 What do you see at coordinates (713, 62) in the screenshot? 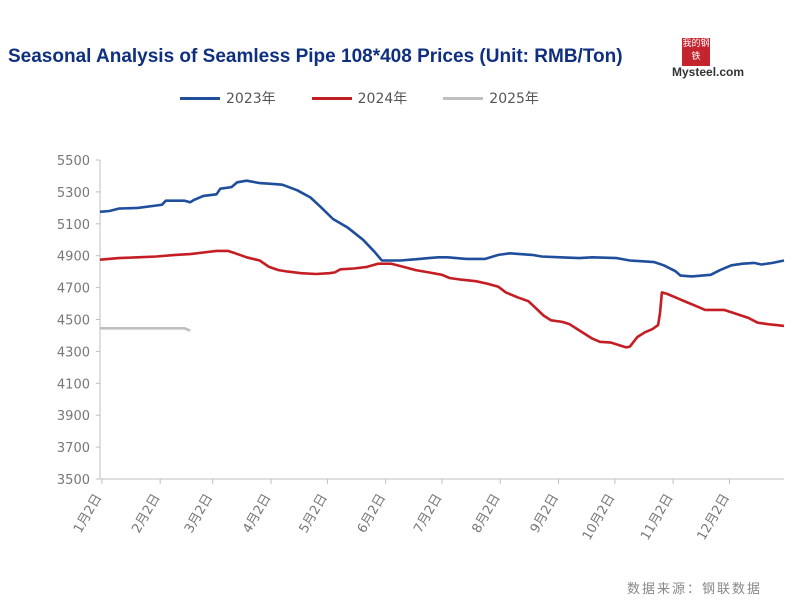
I see `mysteel-logo: 我的钢铁 Mysteel.com` at bounding box center [713, 62].